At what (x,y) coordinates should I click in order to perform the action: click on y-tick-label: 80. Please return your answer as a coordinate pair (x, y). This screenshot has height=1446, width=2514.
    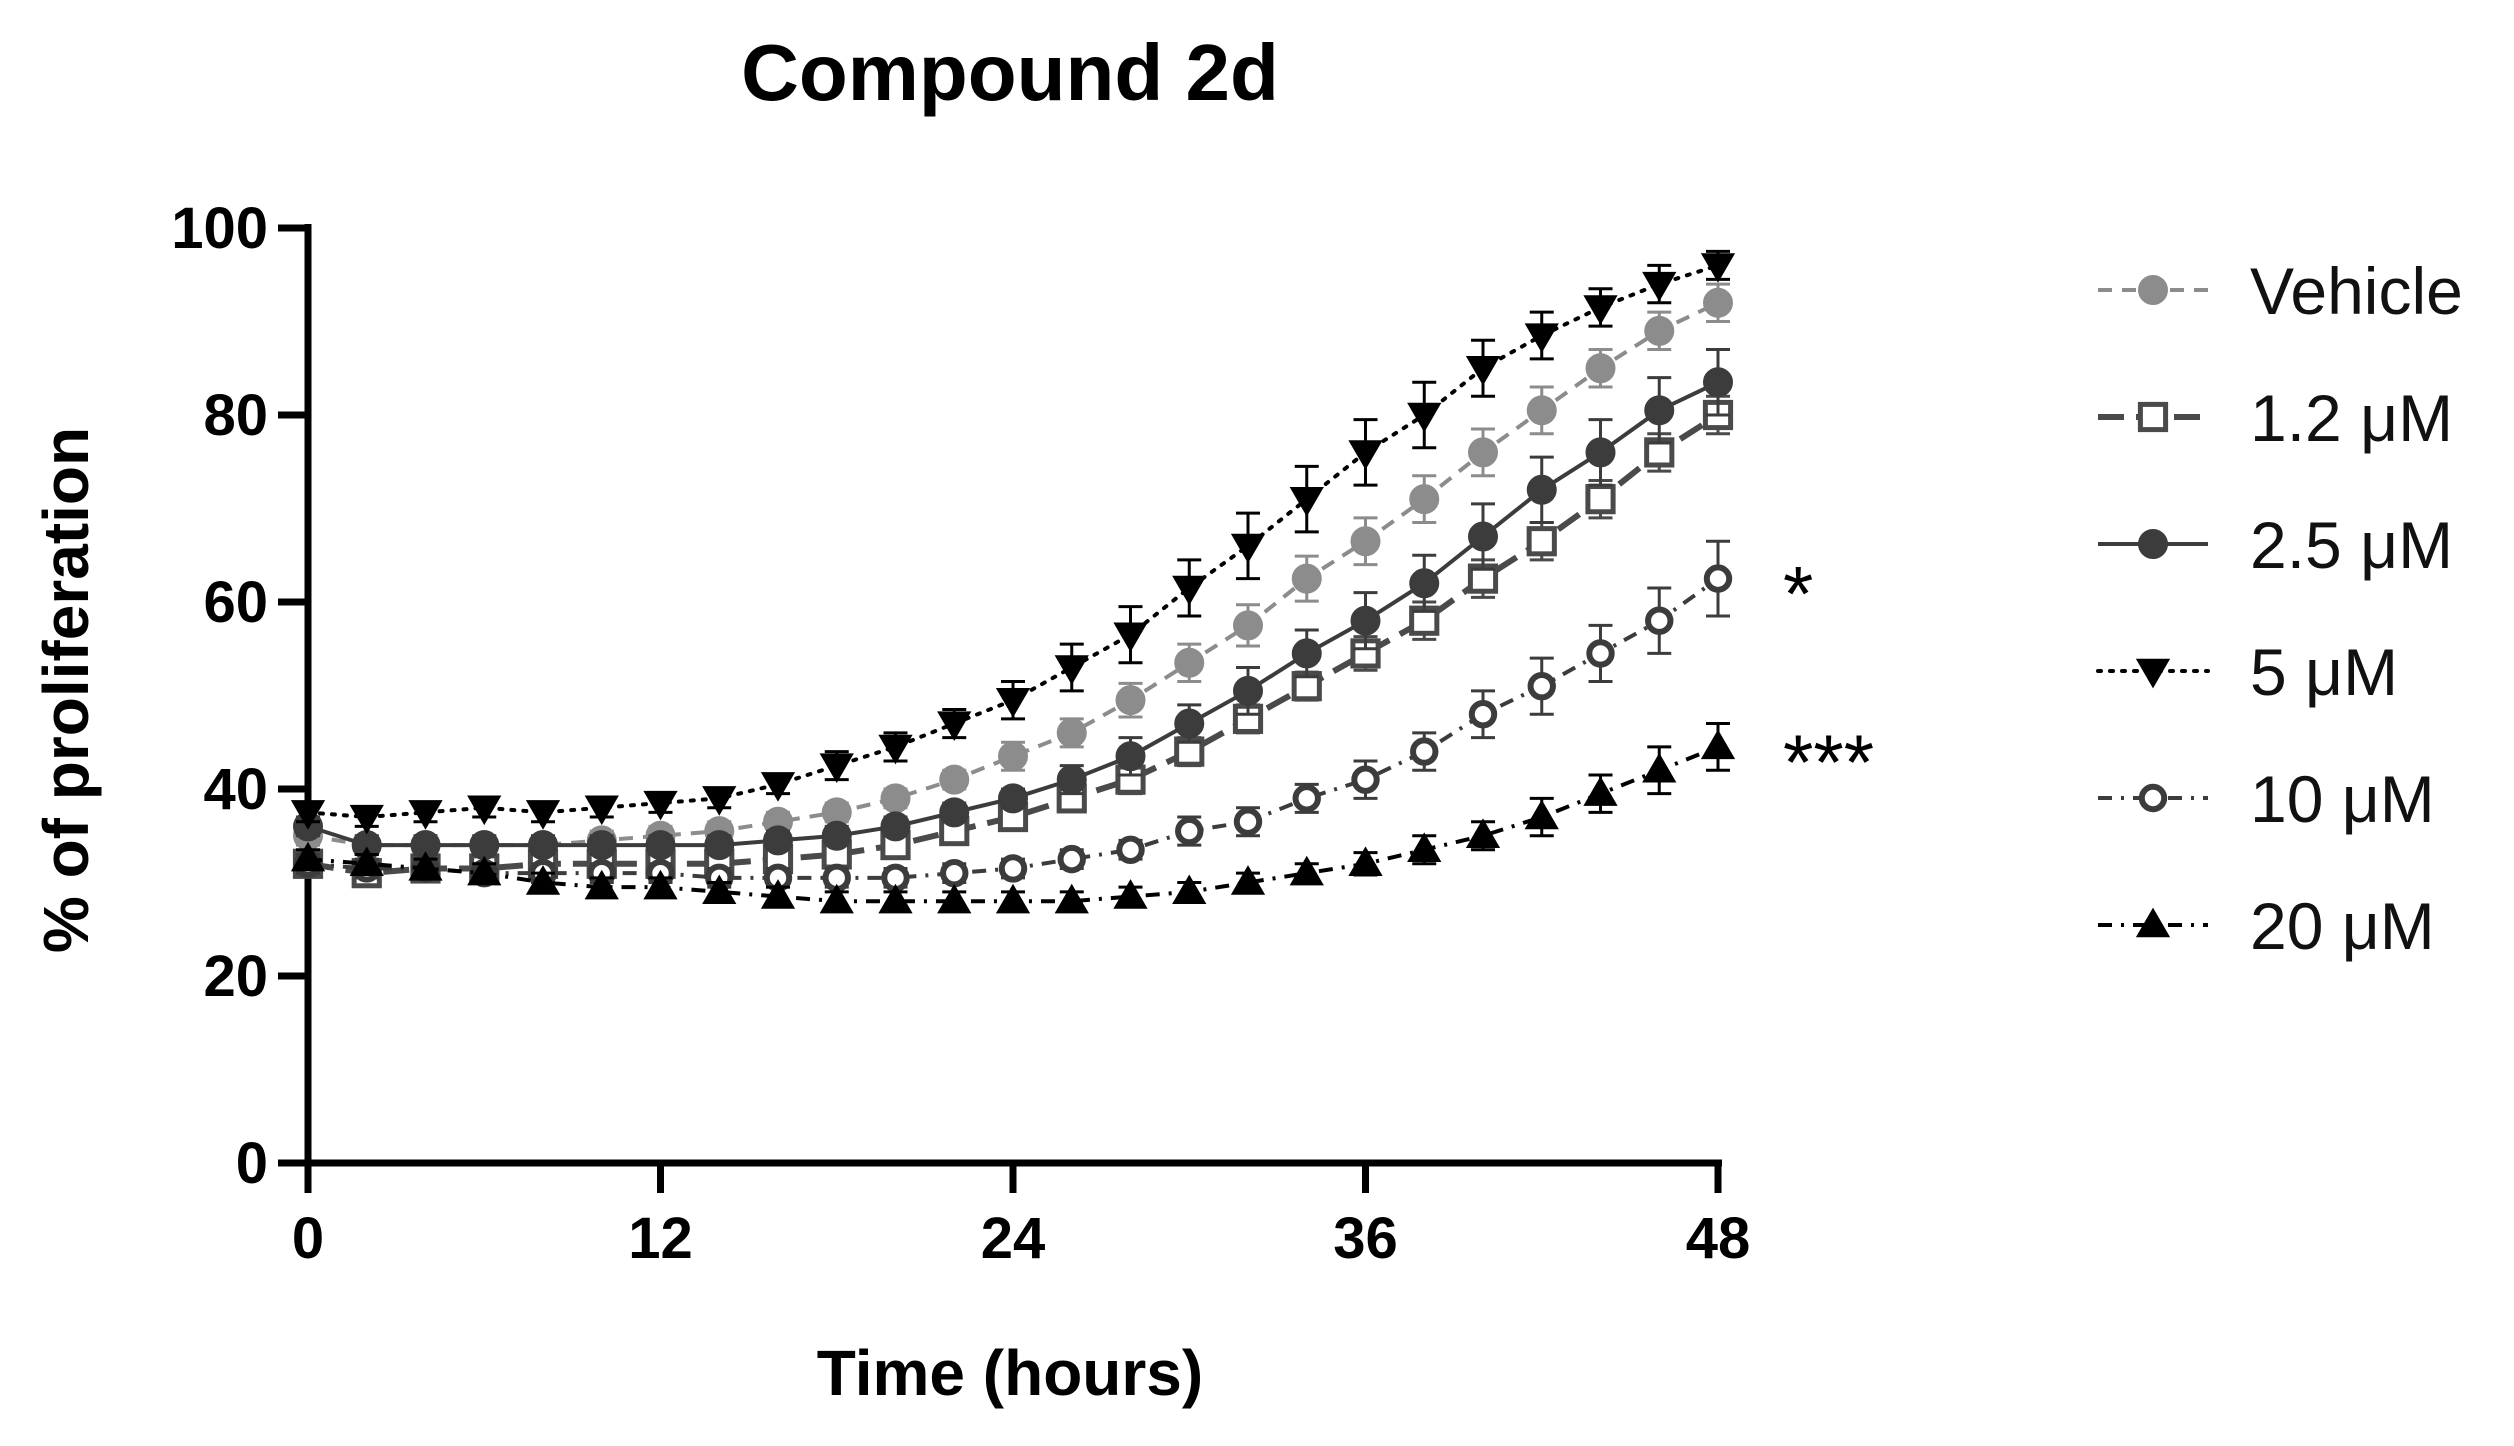
    Looking at the image, I should click on (235, 415).